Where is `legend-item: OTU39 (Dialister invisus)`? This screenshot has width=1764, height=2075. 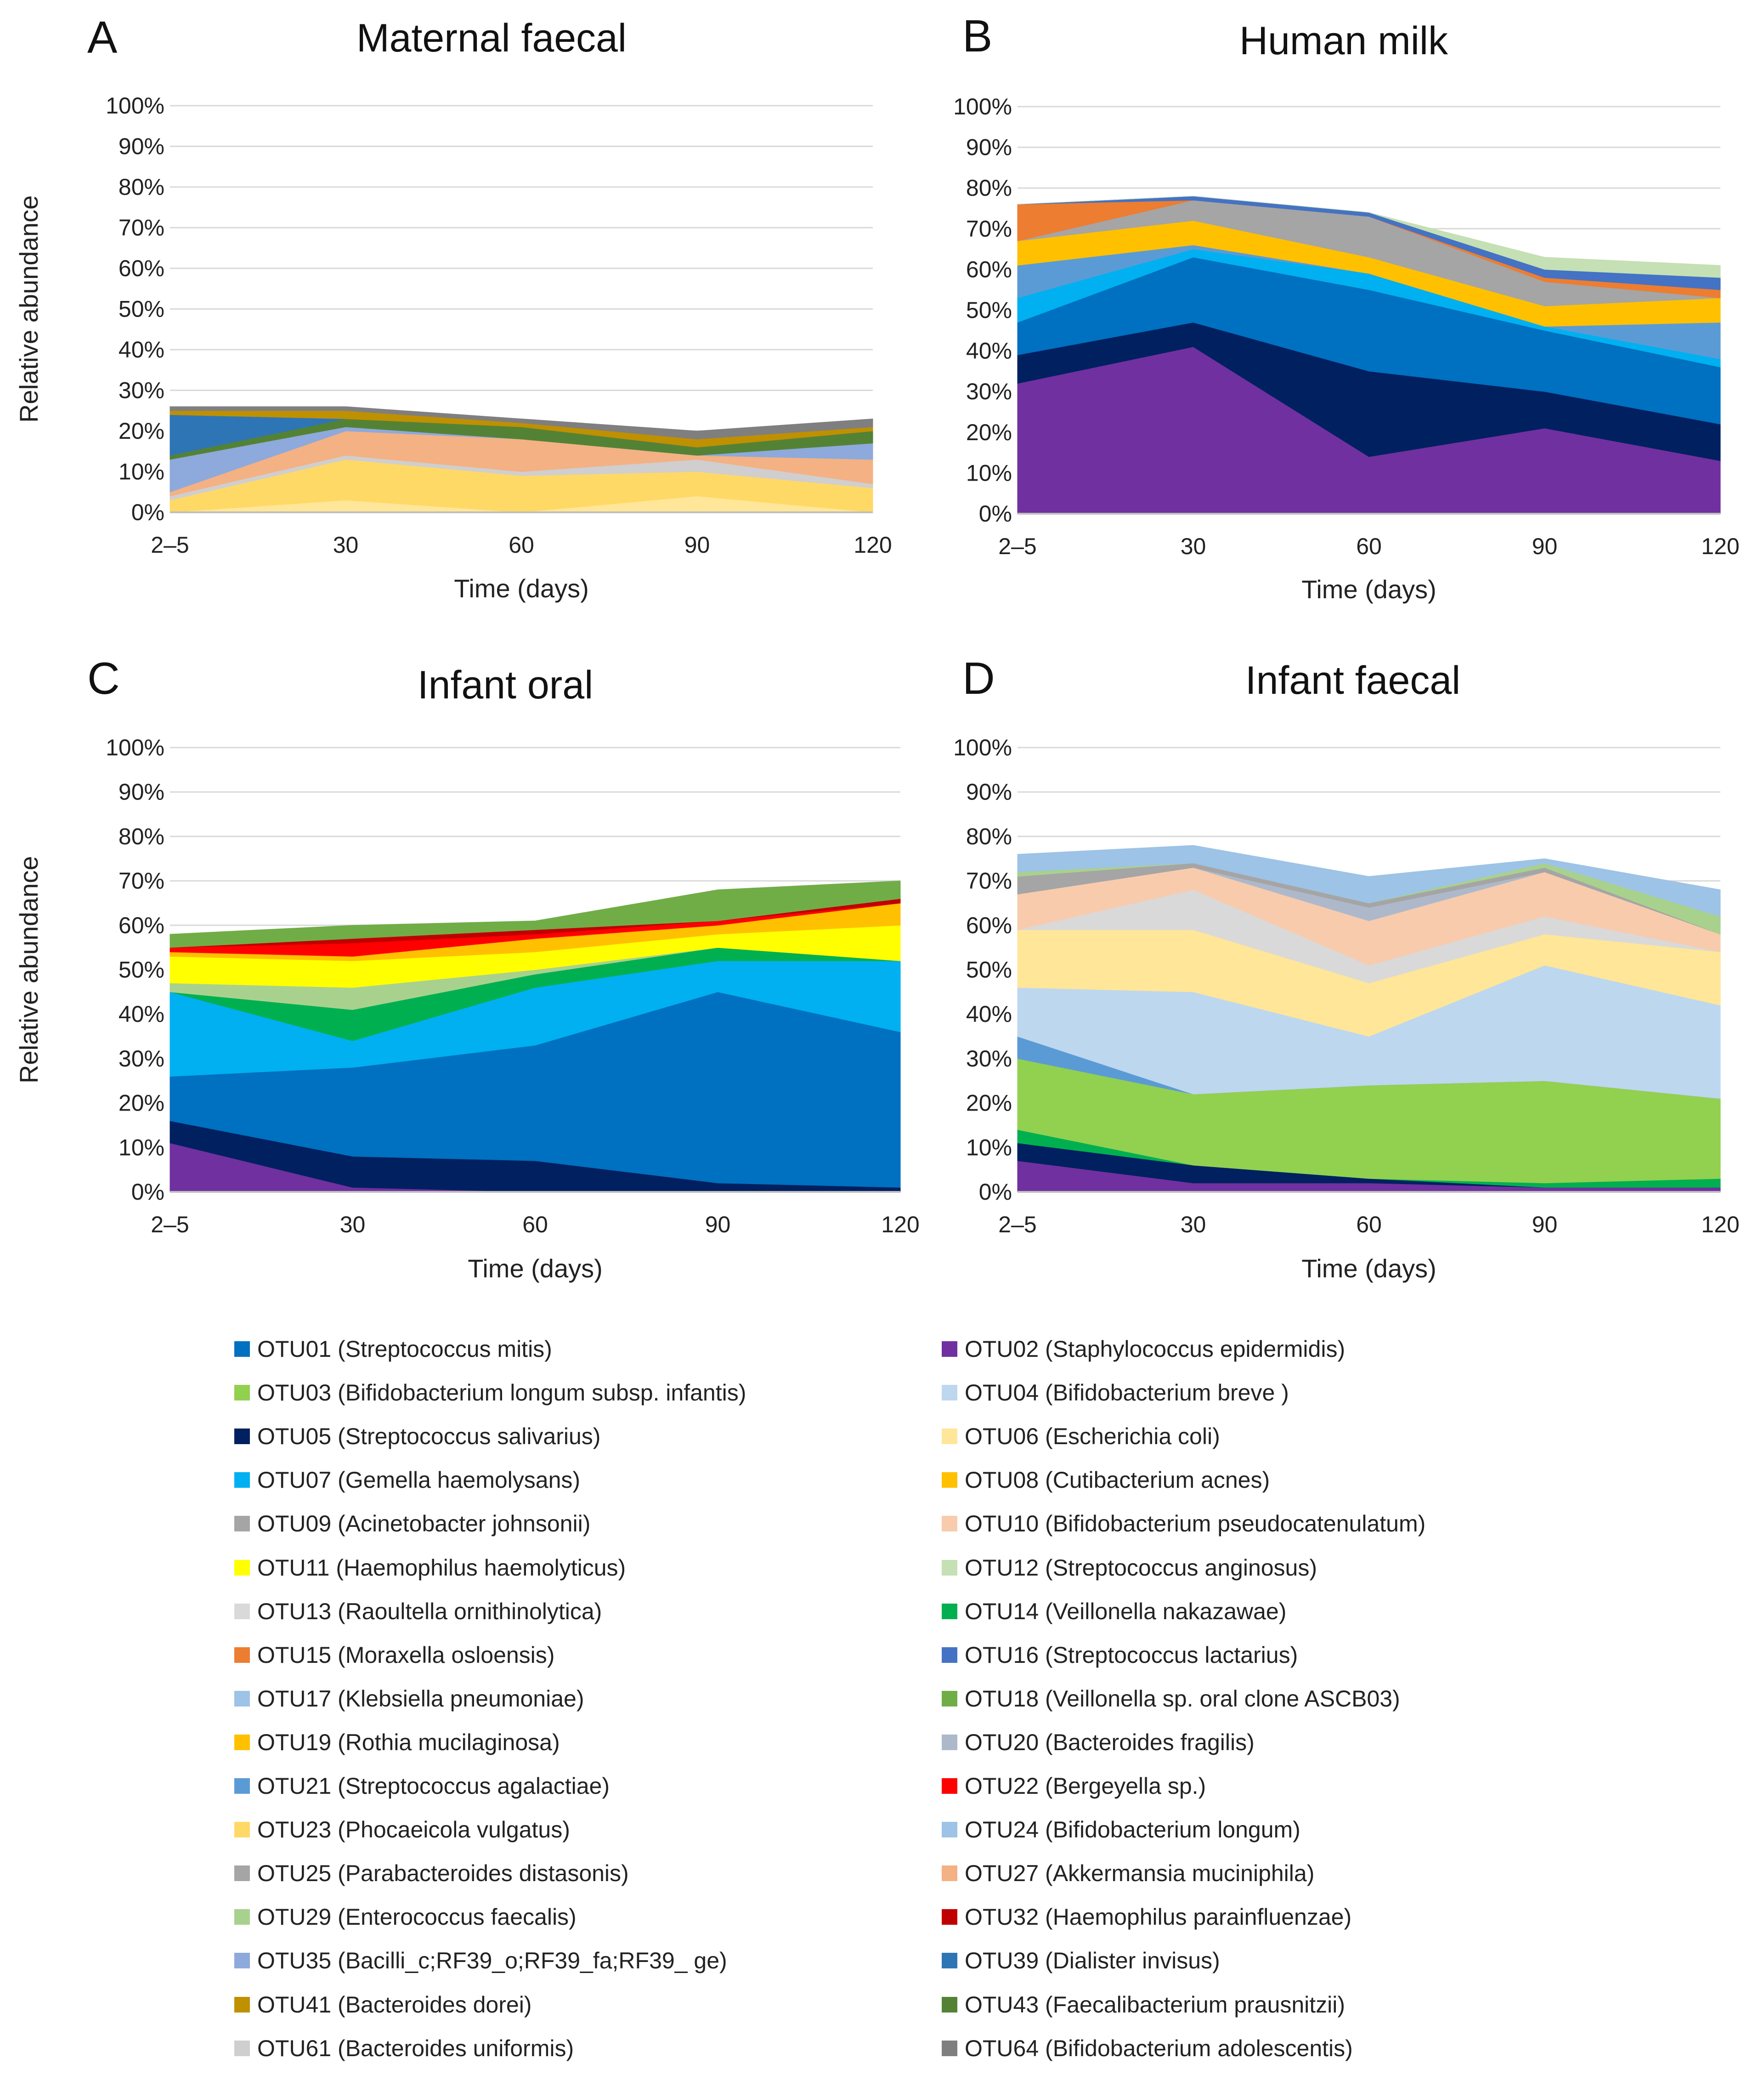
legend-item: OTU39 (Dialister invisus) is located at coordinates (1081, 1960).